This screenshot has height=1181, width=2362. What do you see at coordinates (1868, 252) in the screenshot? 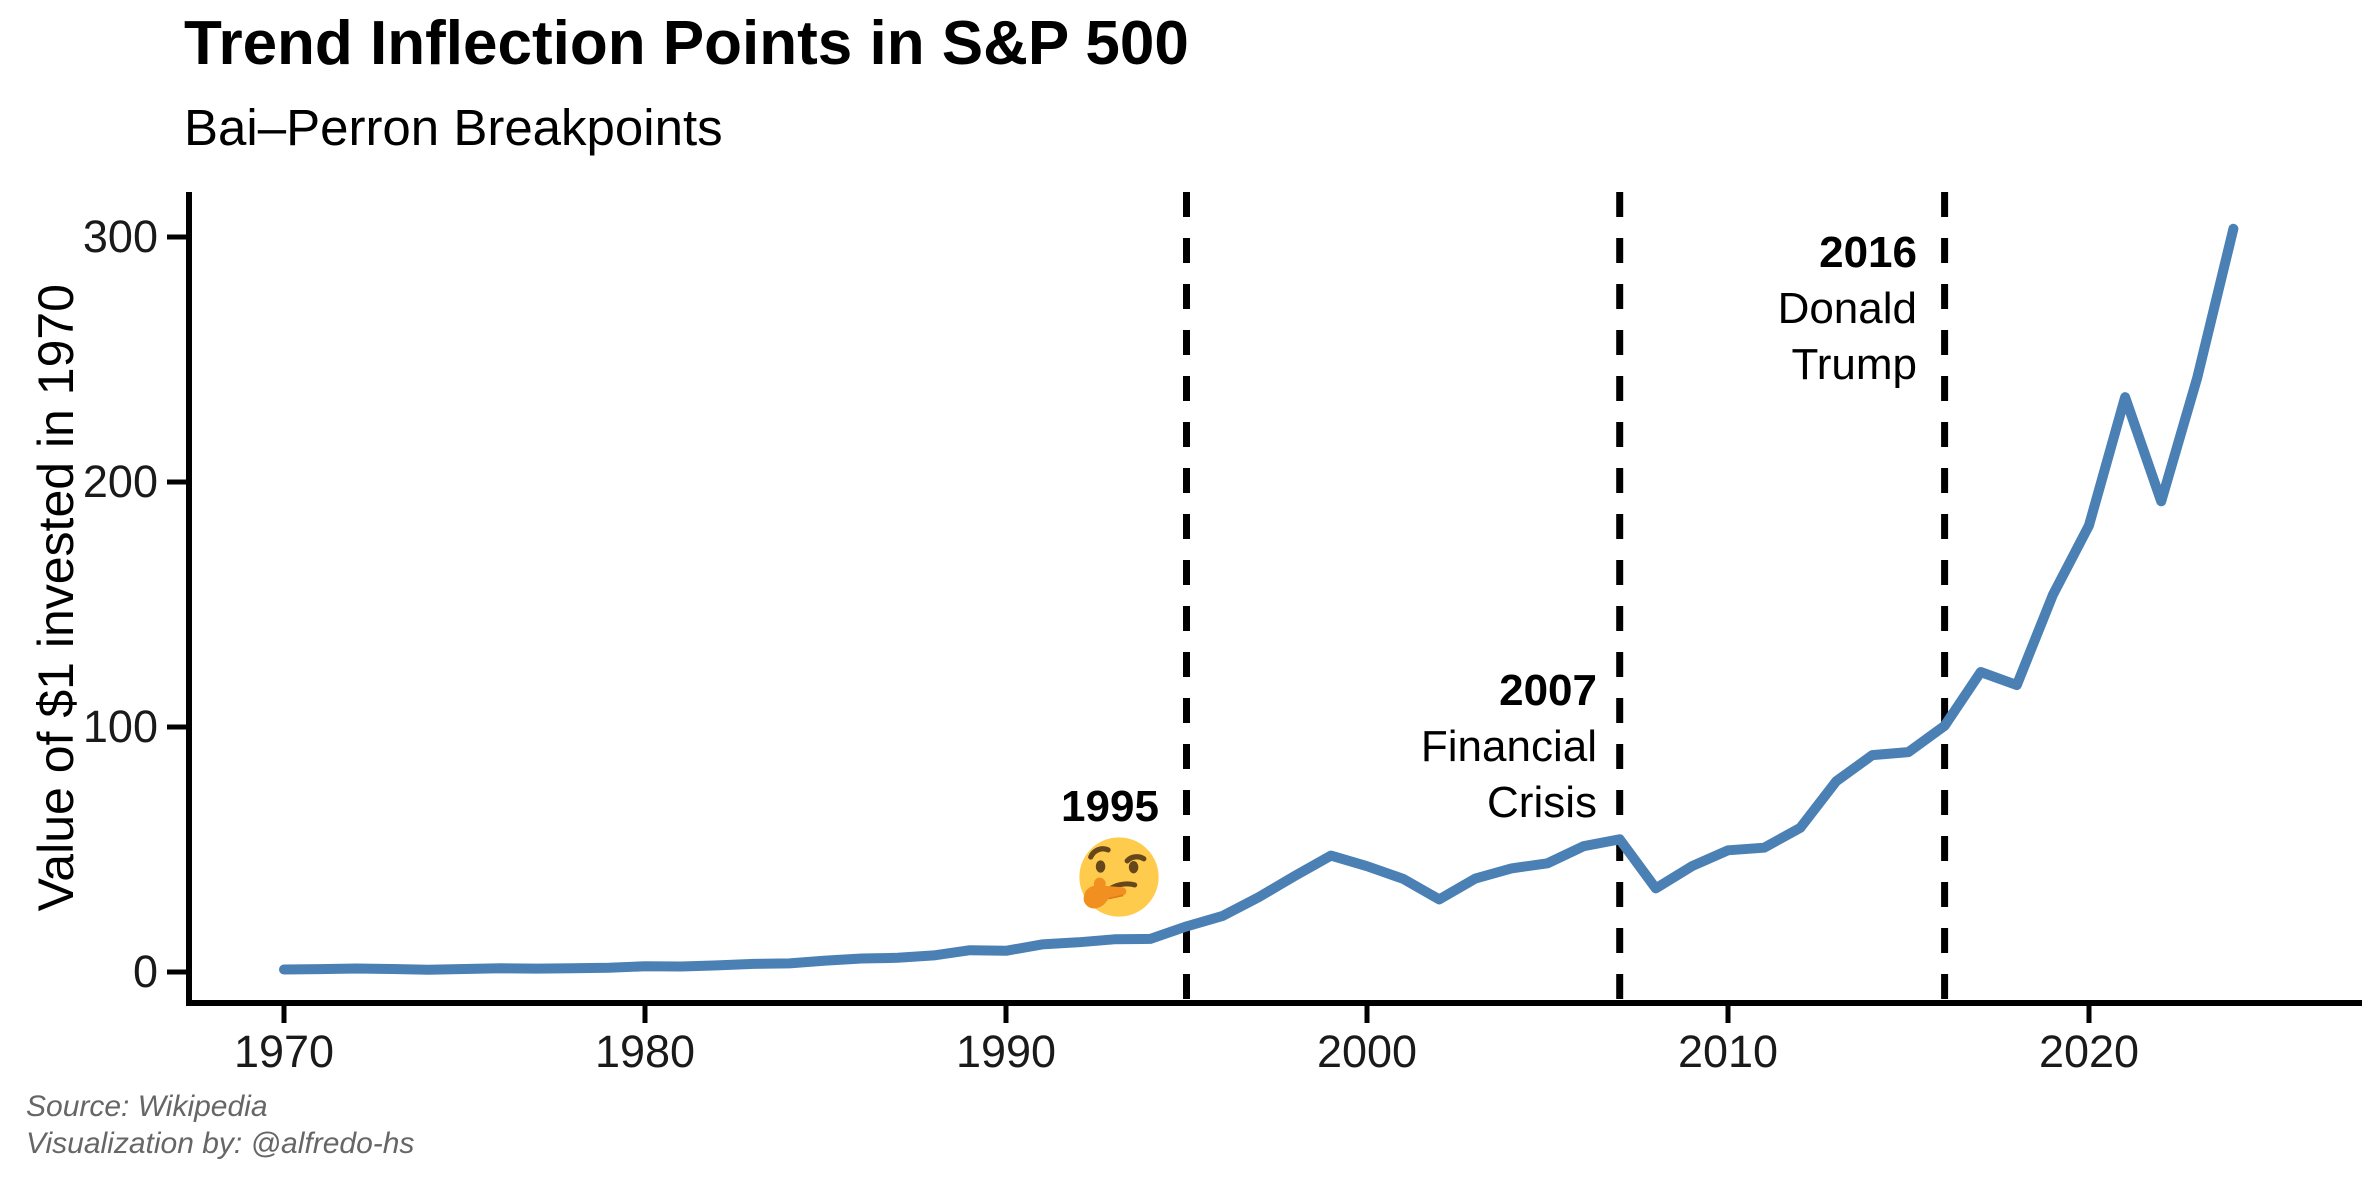
I see `annotation-2016-year: 2016` at bounding box center [1868, 252].